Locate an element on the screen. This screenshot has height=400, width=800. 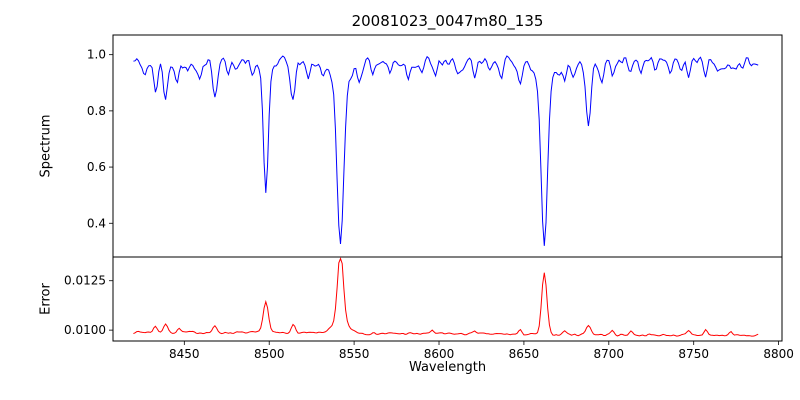
x-tick-label: 8650 is located at coordinates (524, 354).